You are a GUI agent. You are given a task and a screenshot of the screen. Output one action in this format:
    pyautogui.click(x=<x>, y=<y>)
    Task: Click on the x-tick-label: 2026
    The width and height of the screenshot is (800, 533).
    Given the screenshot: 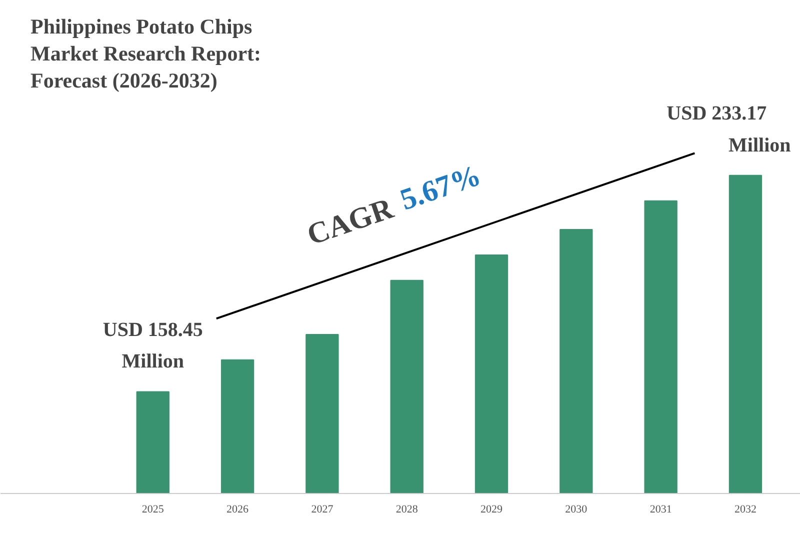 What is the action you would take?
    pyautogui.click(x=238, y=510)
    